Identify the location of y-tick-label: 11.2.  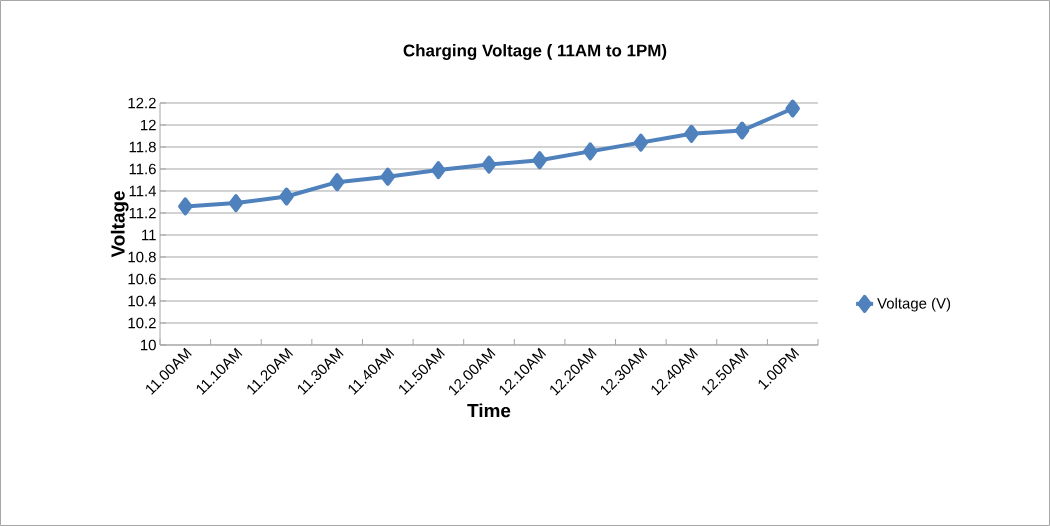
(142, 213).